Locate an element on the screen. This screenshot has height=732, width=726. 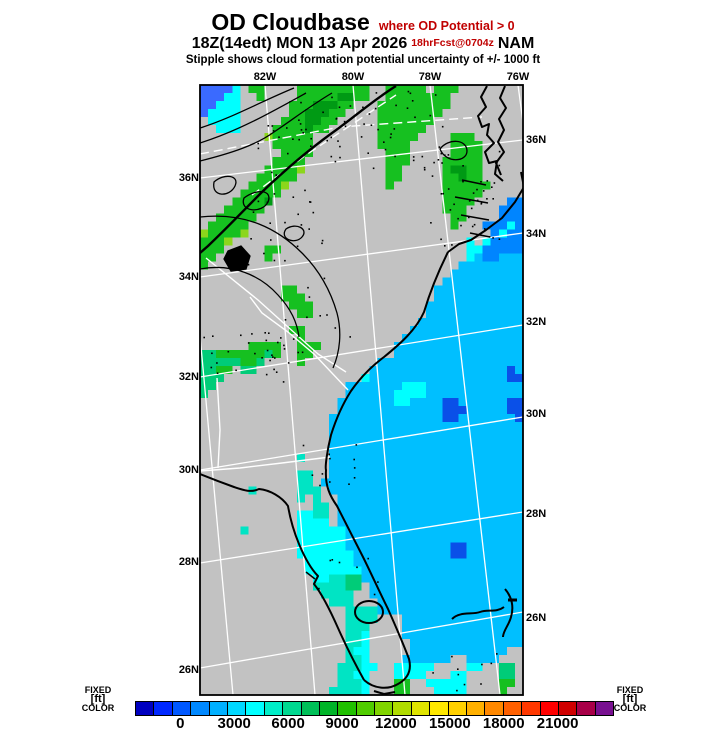
latitude-label-left: 32N is located at coordinates (188, 377).